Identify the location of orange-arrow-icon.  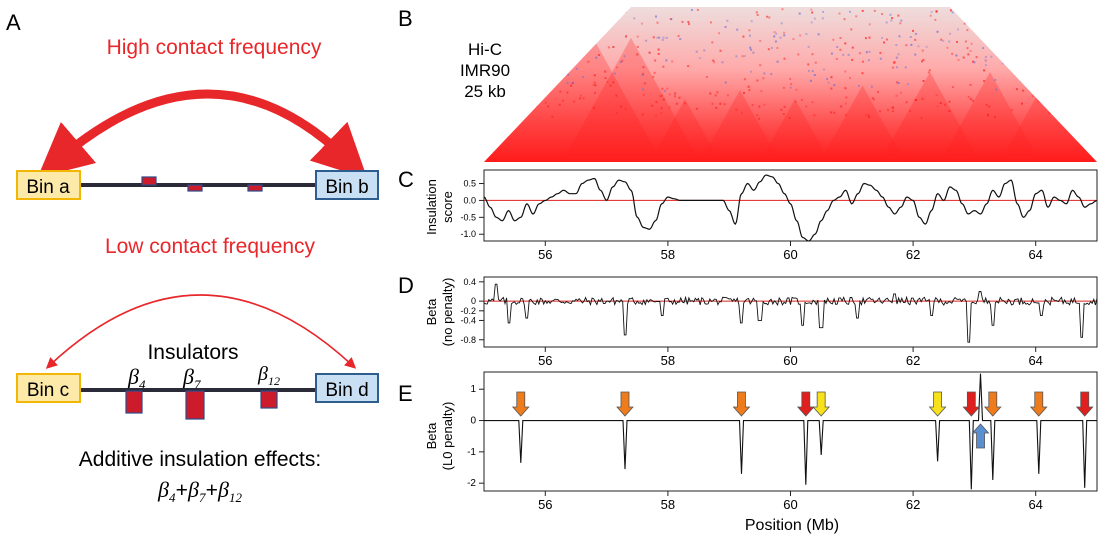
(992, 404).